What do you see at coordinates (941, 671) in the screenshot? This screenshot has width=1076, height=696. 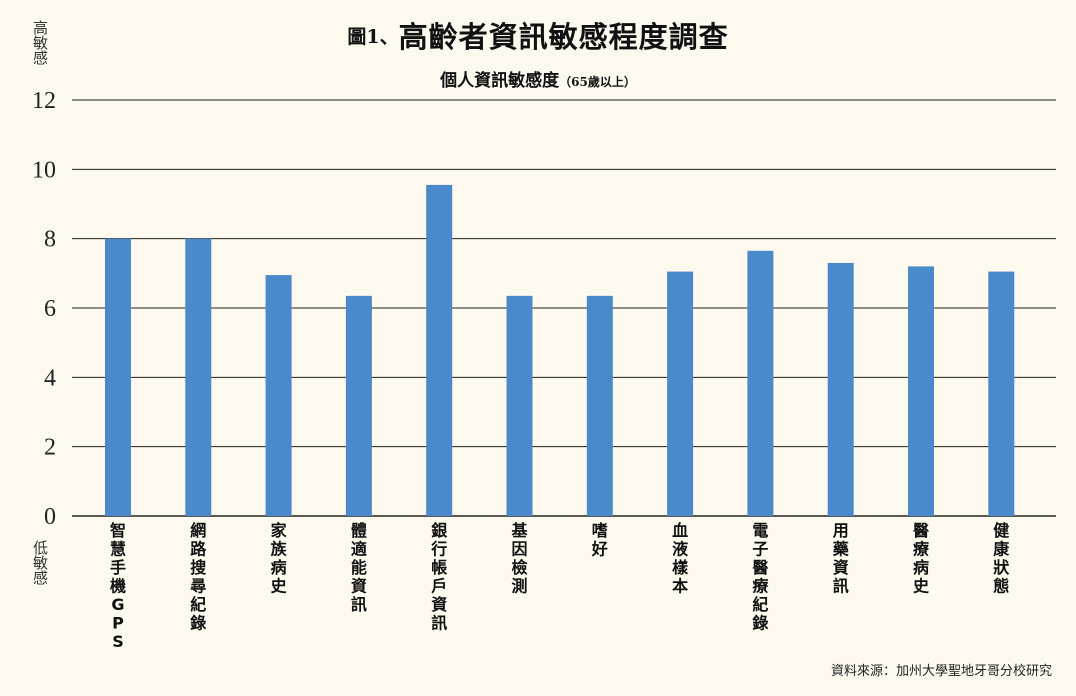 I see `source-note: 資料來源：加州大學聖地牙哥分校研究` at bounding box center [941, 671].